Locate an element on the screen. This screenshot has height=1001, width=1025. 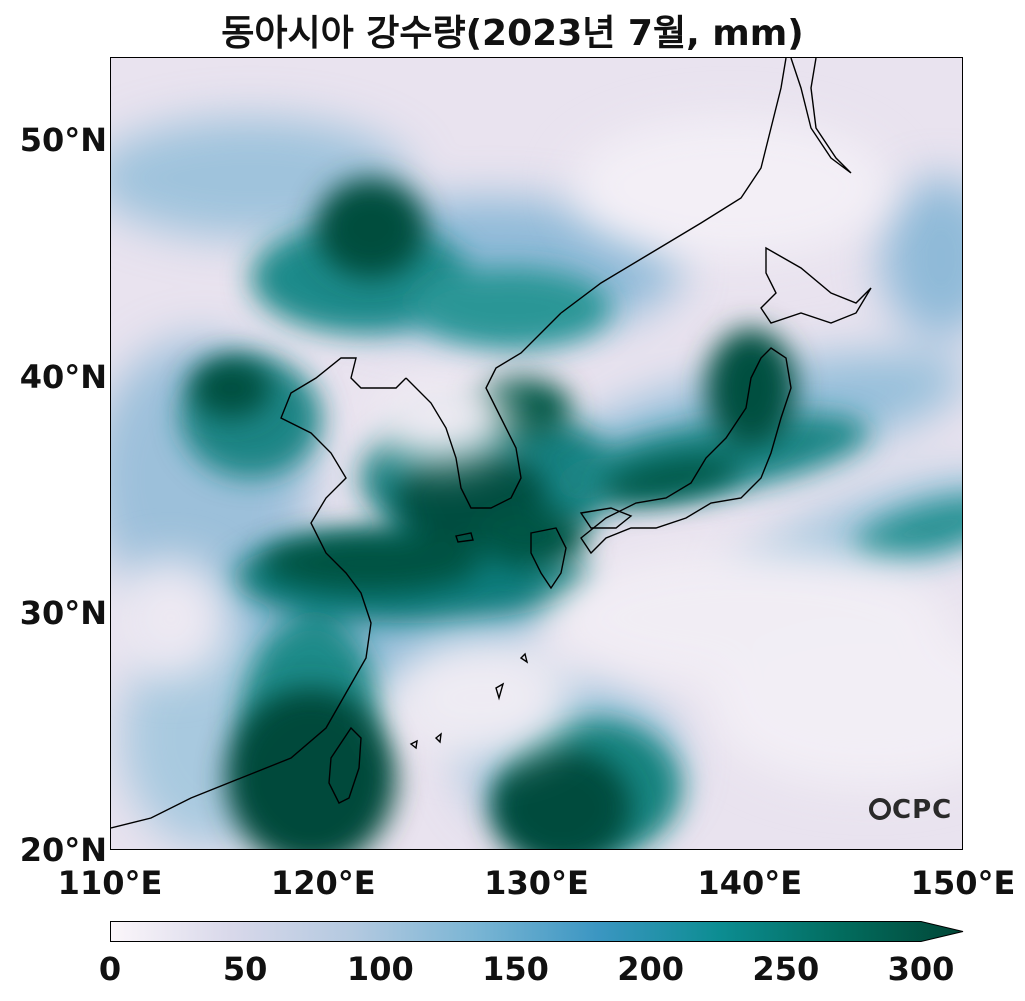
colorbar is located at coordinates (537, 931).